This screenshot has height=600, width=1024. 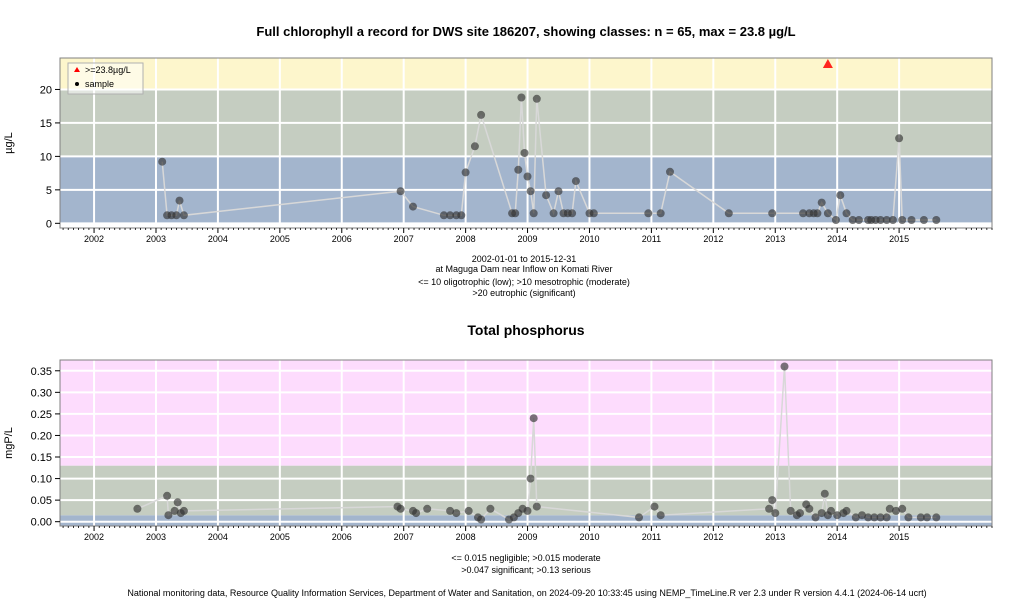 I want to click on y-tick-label: 0.35, so click(x=41, y=372).